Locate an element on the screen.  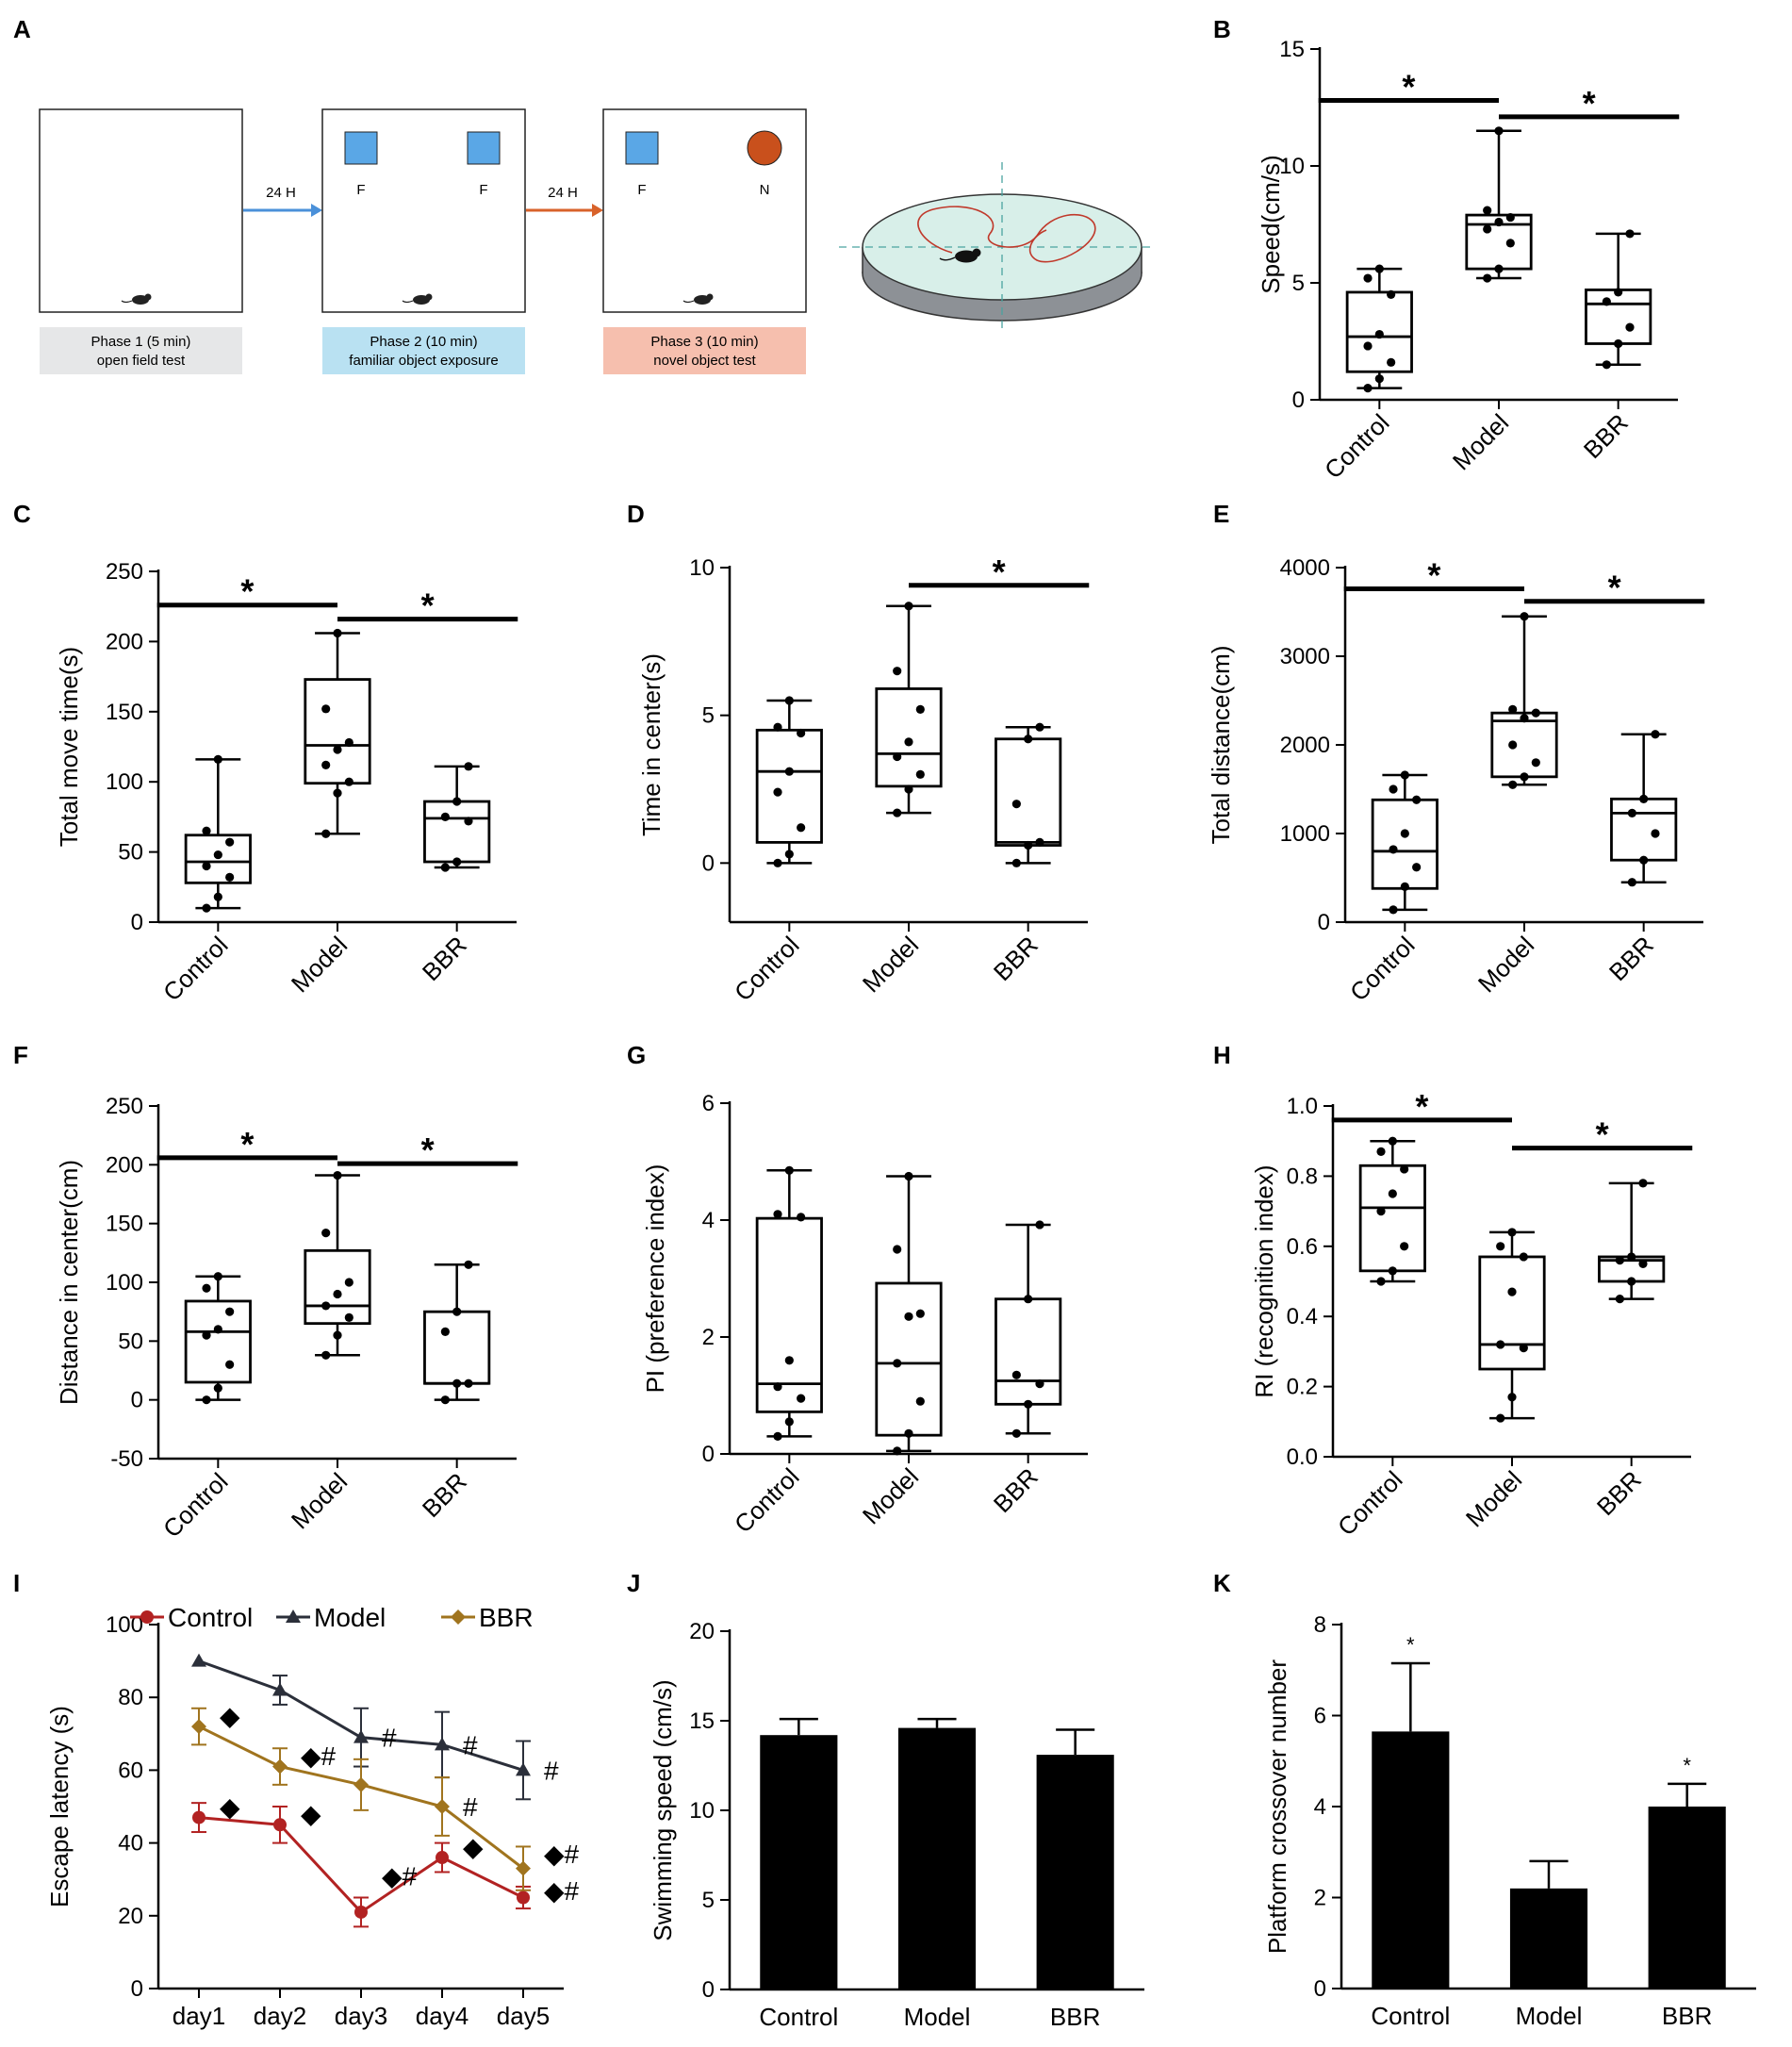
y-tick-label: 4000 is located at coordinates (1305, 568).